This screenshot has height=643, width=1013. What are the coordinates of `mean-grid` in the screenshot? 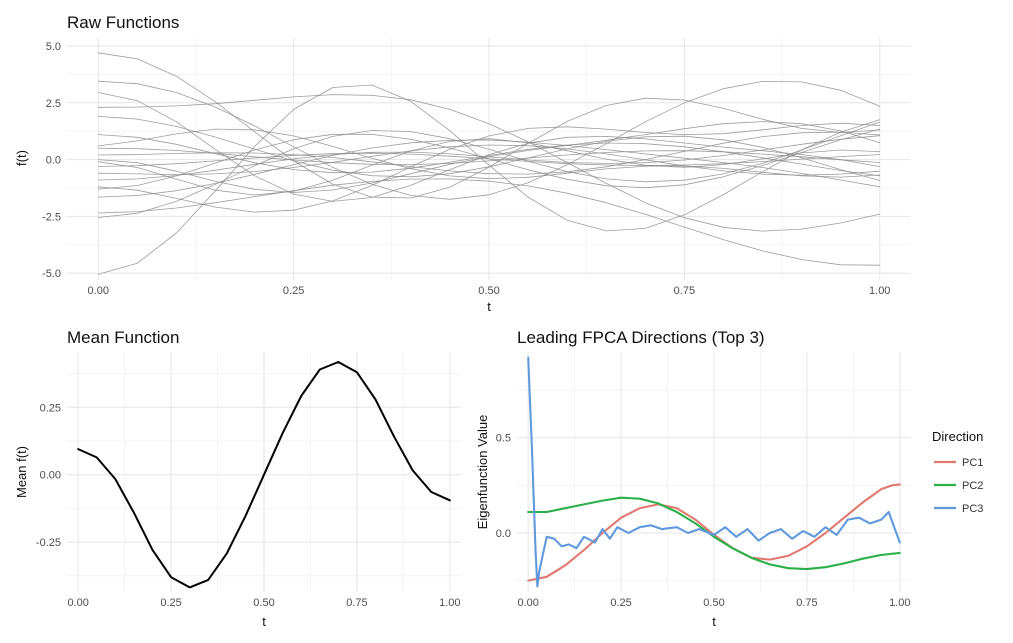 It's located at (264, 472).